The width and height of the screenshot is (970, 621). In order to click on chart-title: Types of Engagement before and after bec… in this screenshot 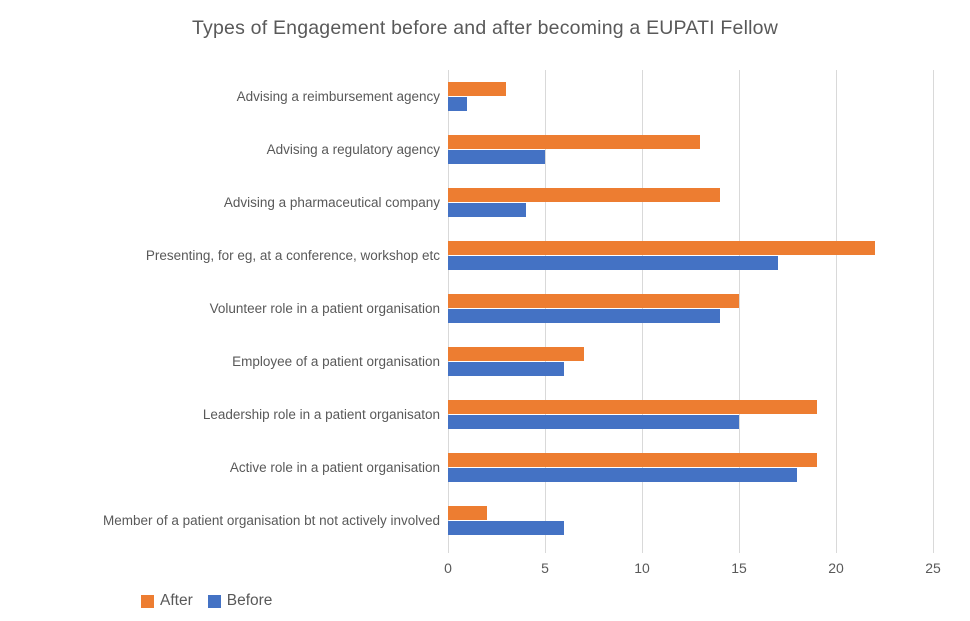, I will do `click(485, 28)`.